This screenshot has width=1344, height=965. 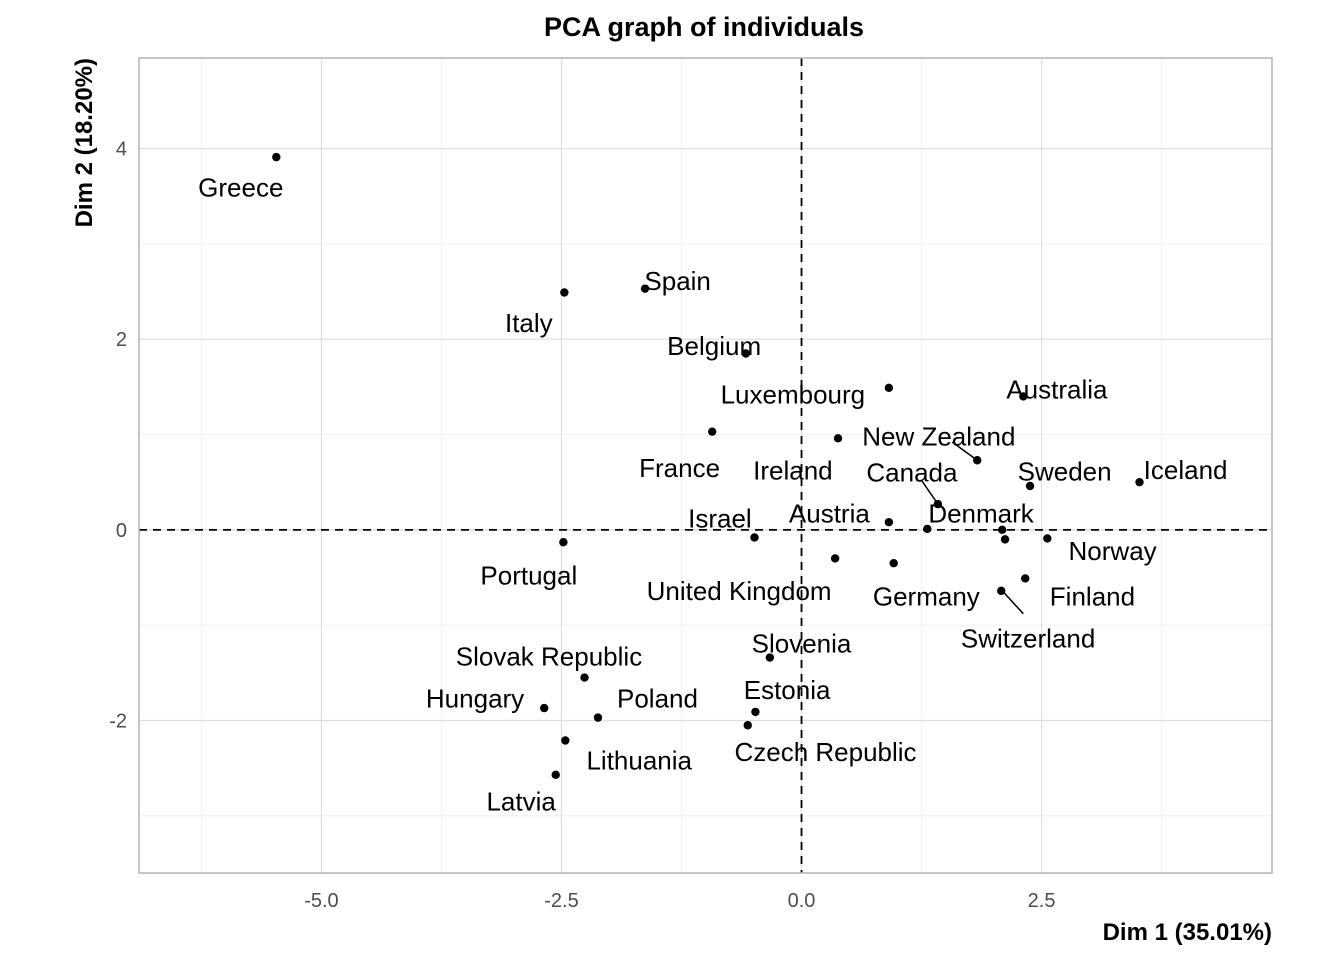 I want to click on x-tick-label: 0.0, so click(x=802, y=901).